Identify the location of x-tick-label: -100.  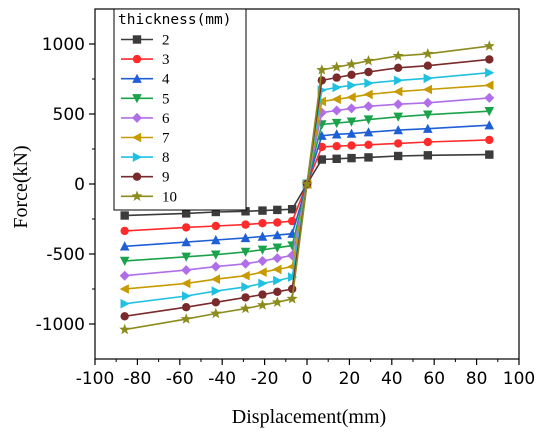
(95, 379).